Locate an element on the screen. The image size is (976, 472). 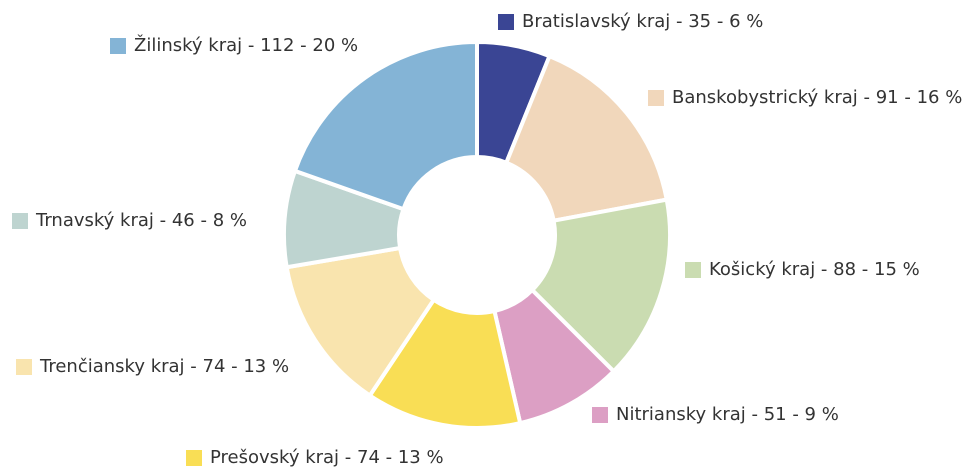
slice-label: Žilinský kraj - 112 - 20 % is located at coordinates (246, 45).